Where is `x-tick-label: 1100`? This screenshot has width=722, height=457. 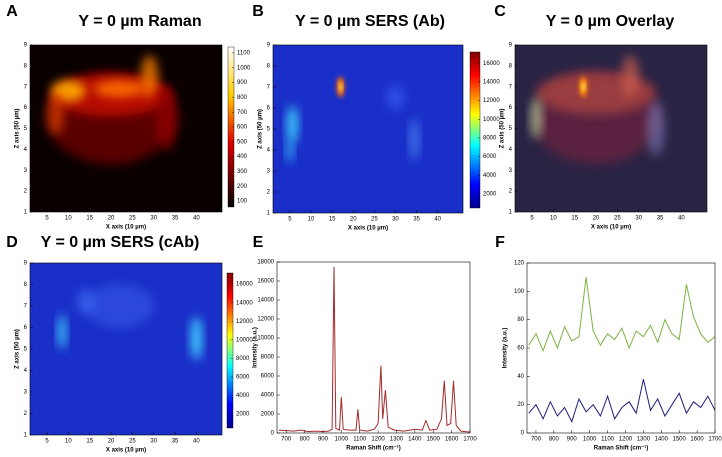 x-tick-label: 1100 is located at coordinates (608, 440).